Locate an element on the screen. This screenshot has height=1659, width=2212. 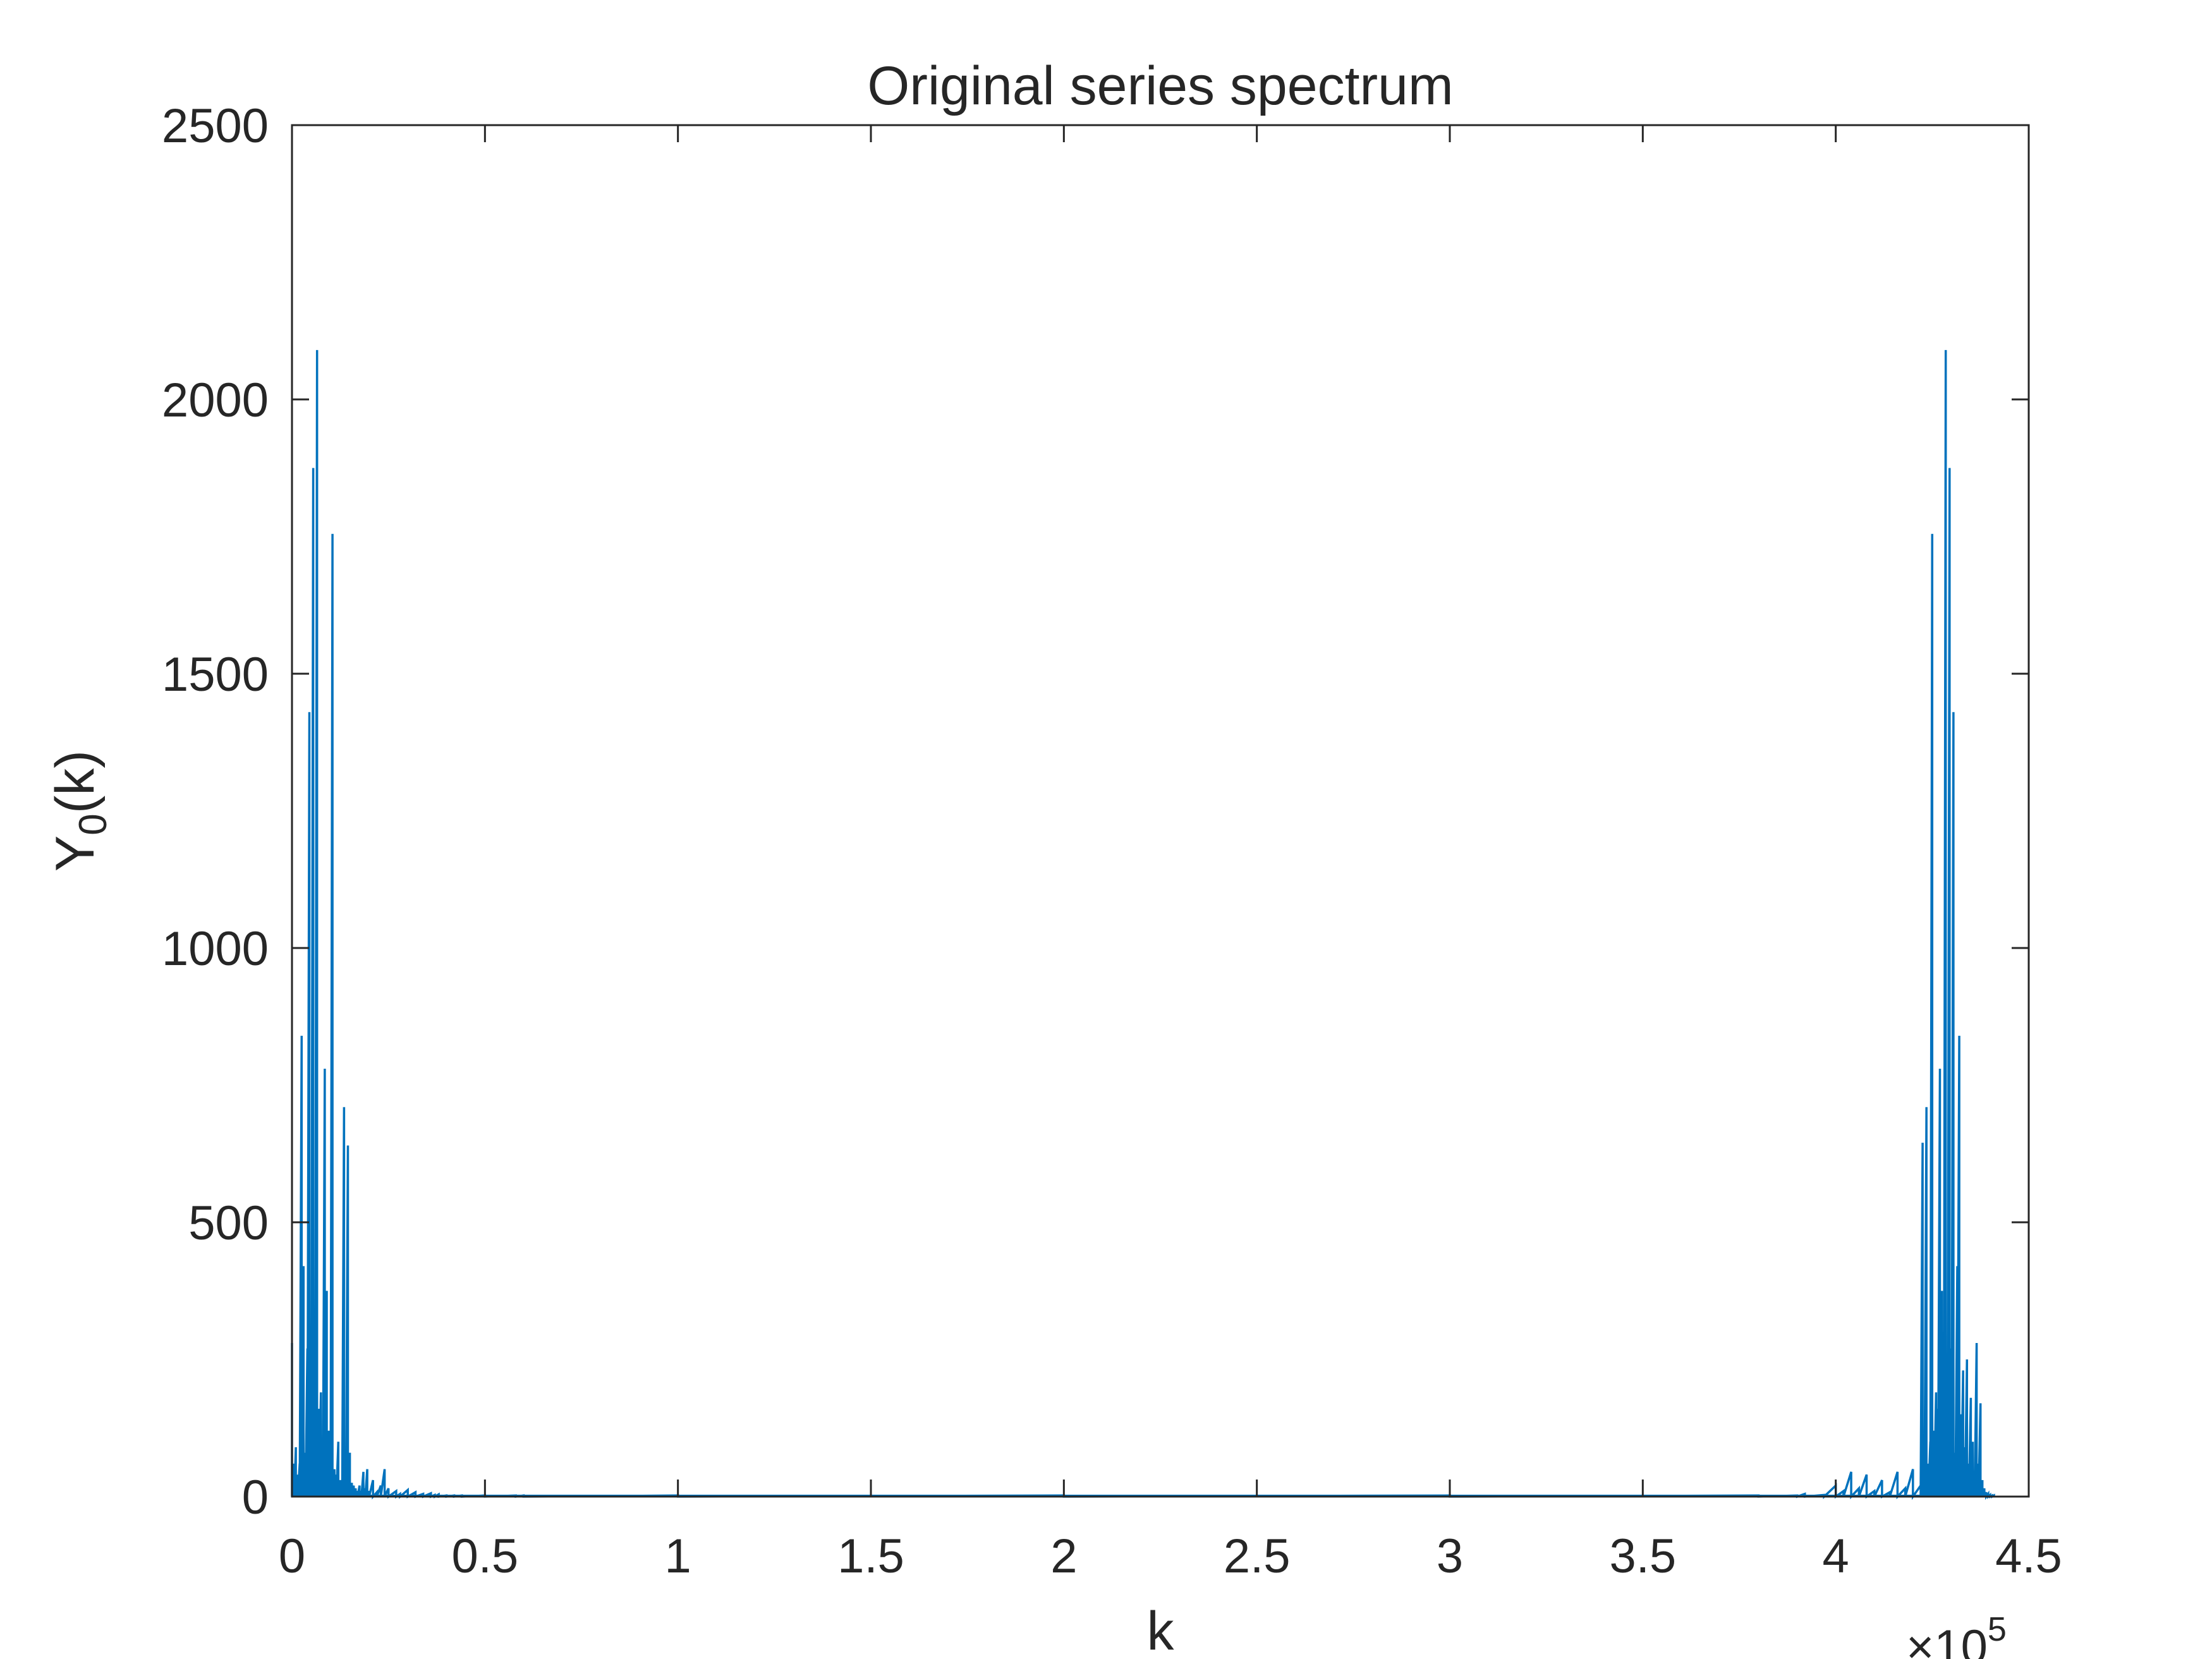
y-tick-label: 1500 is located at coordinates (215, 675).